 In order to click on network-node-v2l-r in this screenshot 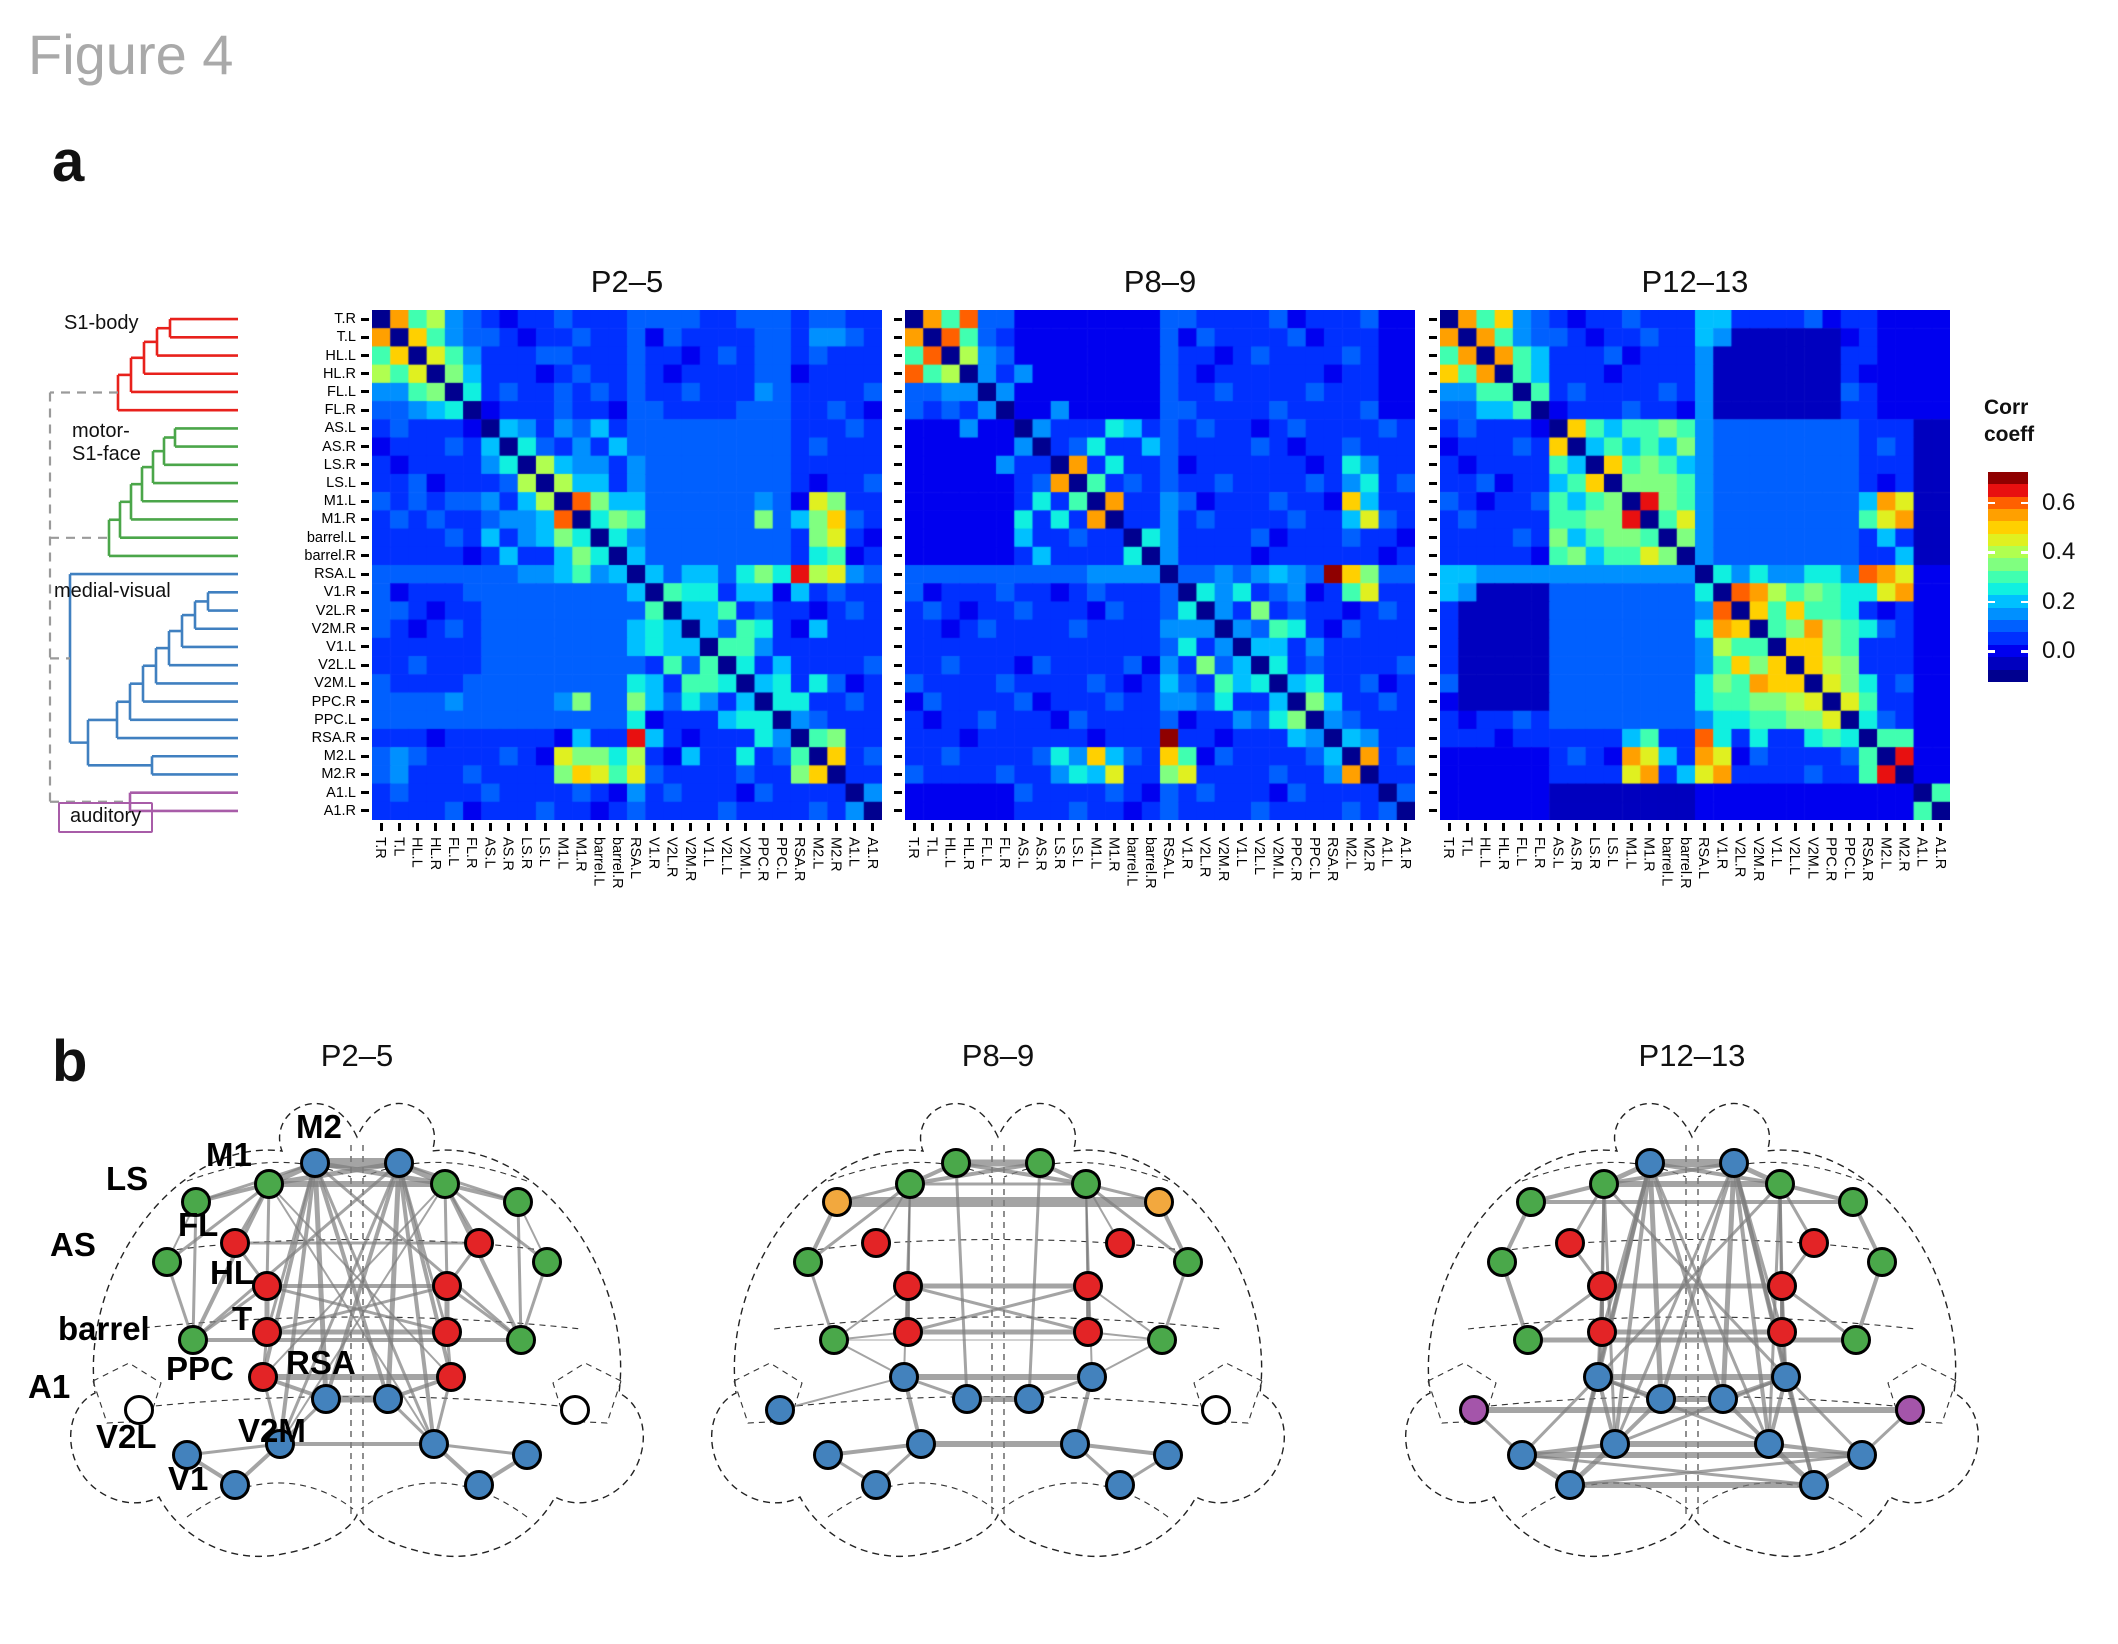, I will do `click(1862, 1455)`.